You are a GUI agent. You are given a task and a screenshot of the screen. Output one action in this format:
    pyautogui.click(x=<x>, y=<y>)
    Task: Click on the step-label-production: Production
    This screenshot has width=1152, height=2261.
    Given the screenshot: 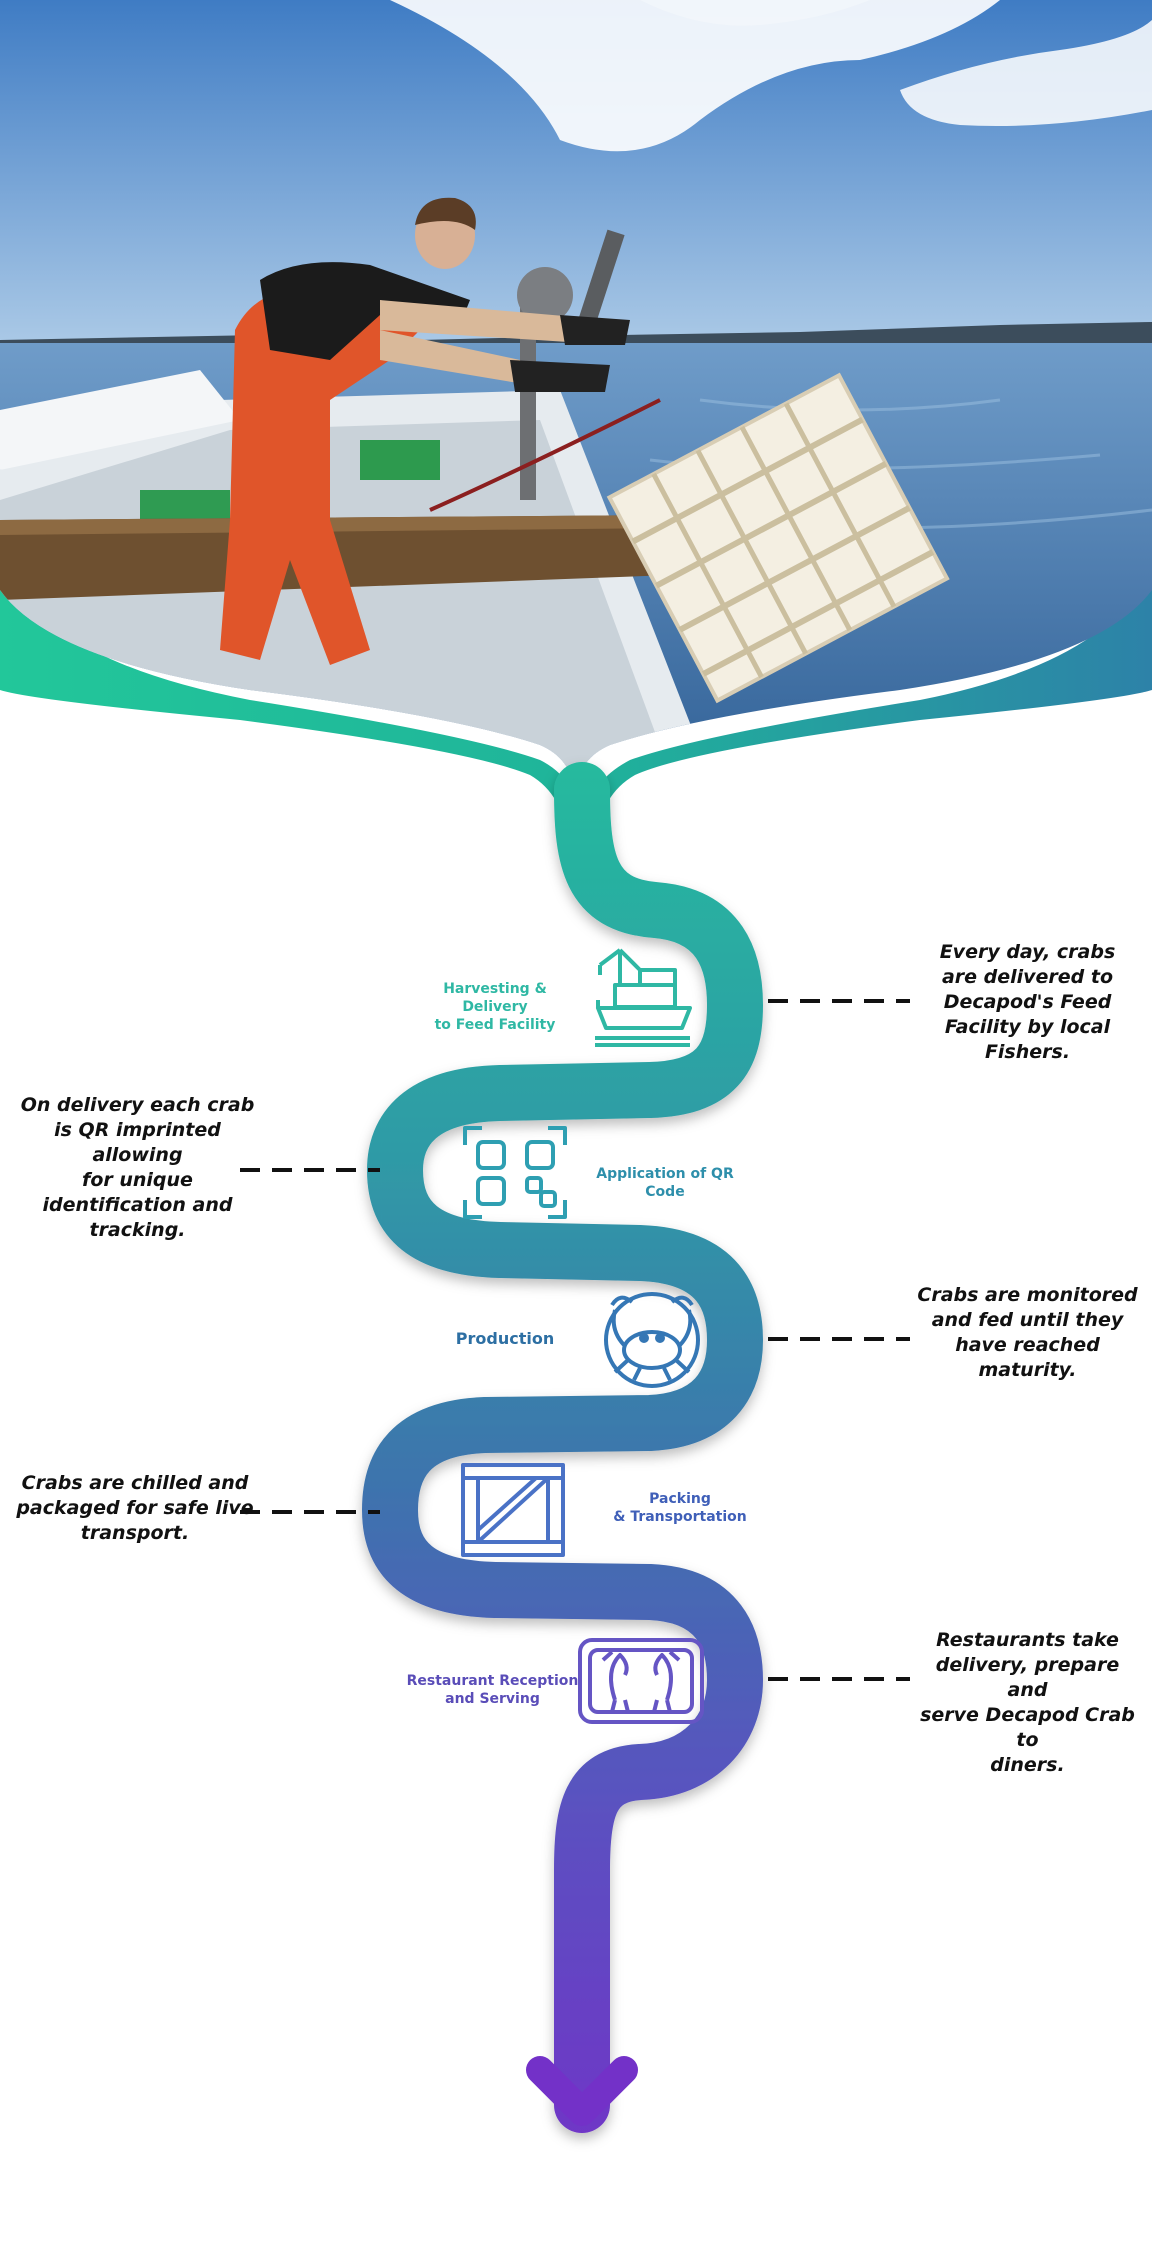 What is the action you would take?
    pyautogui.click(x=505, y=1339)
    